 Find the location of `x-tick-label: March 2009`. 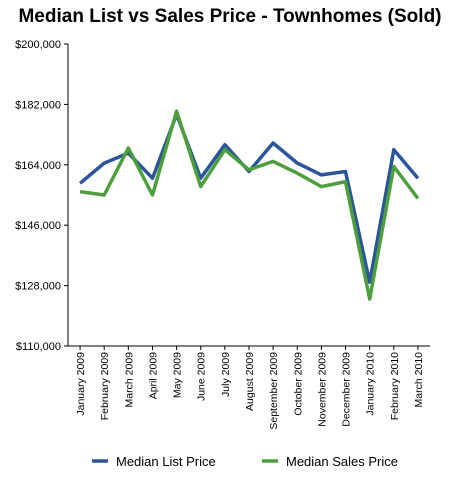

x-tick-label: March 2009 is located at coordinates (129, 380).